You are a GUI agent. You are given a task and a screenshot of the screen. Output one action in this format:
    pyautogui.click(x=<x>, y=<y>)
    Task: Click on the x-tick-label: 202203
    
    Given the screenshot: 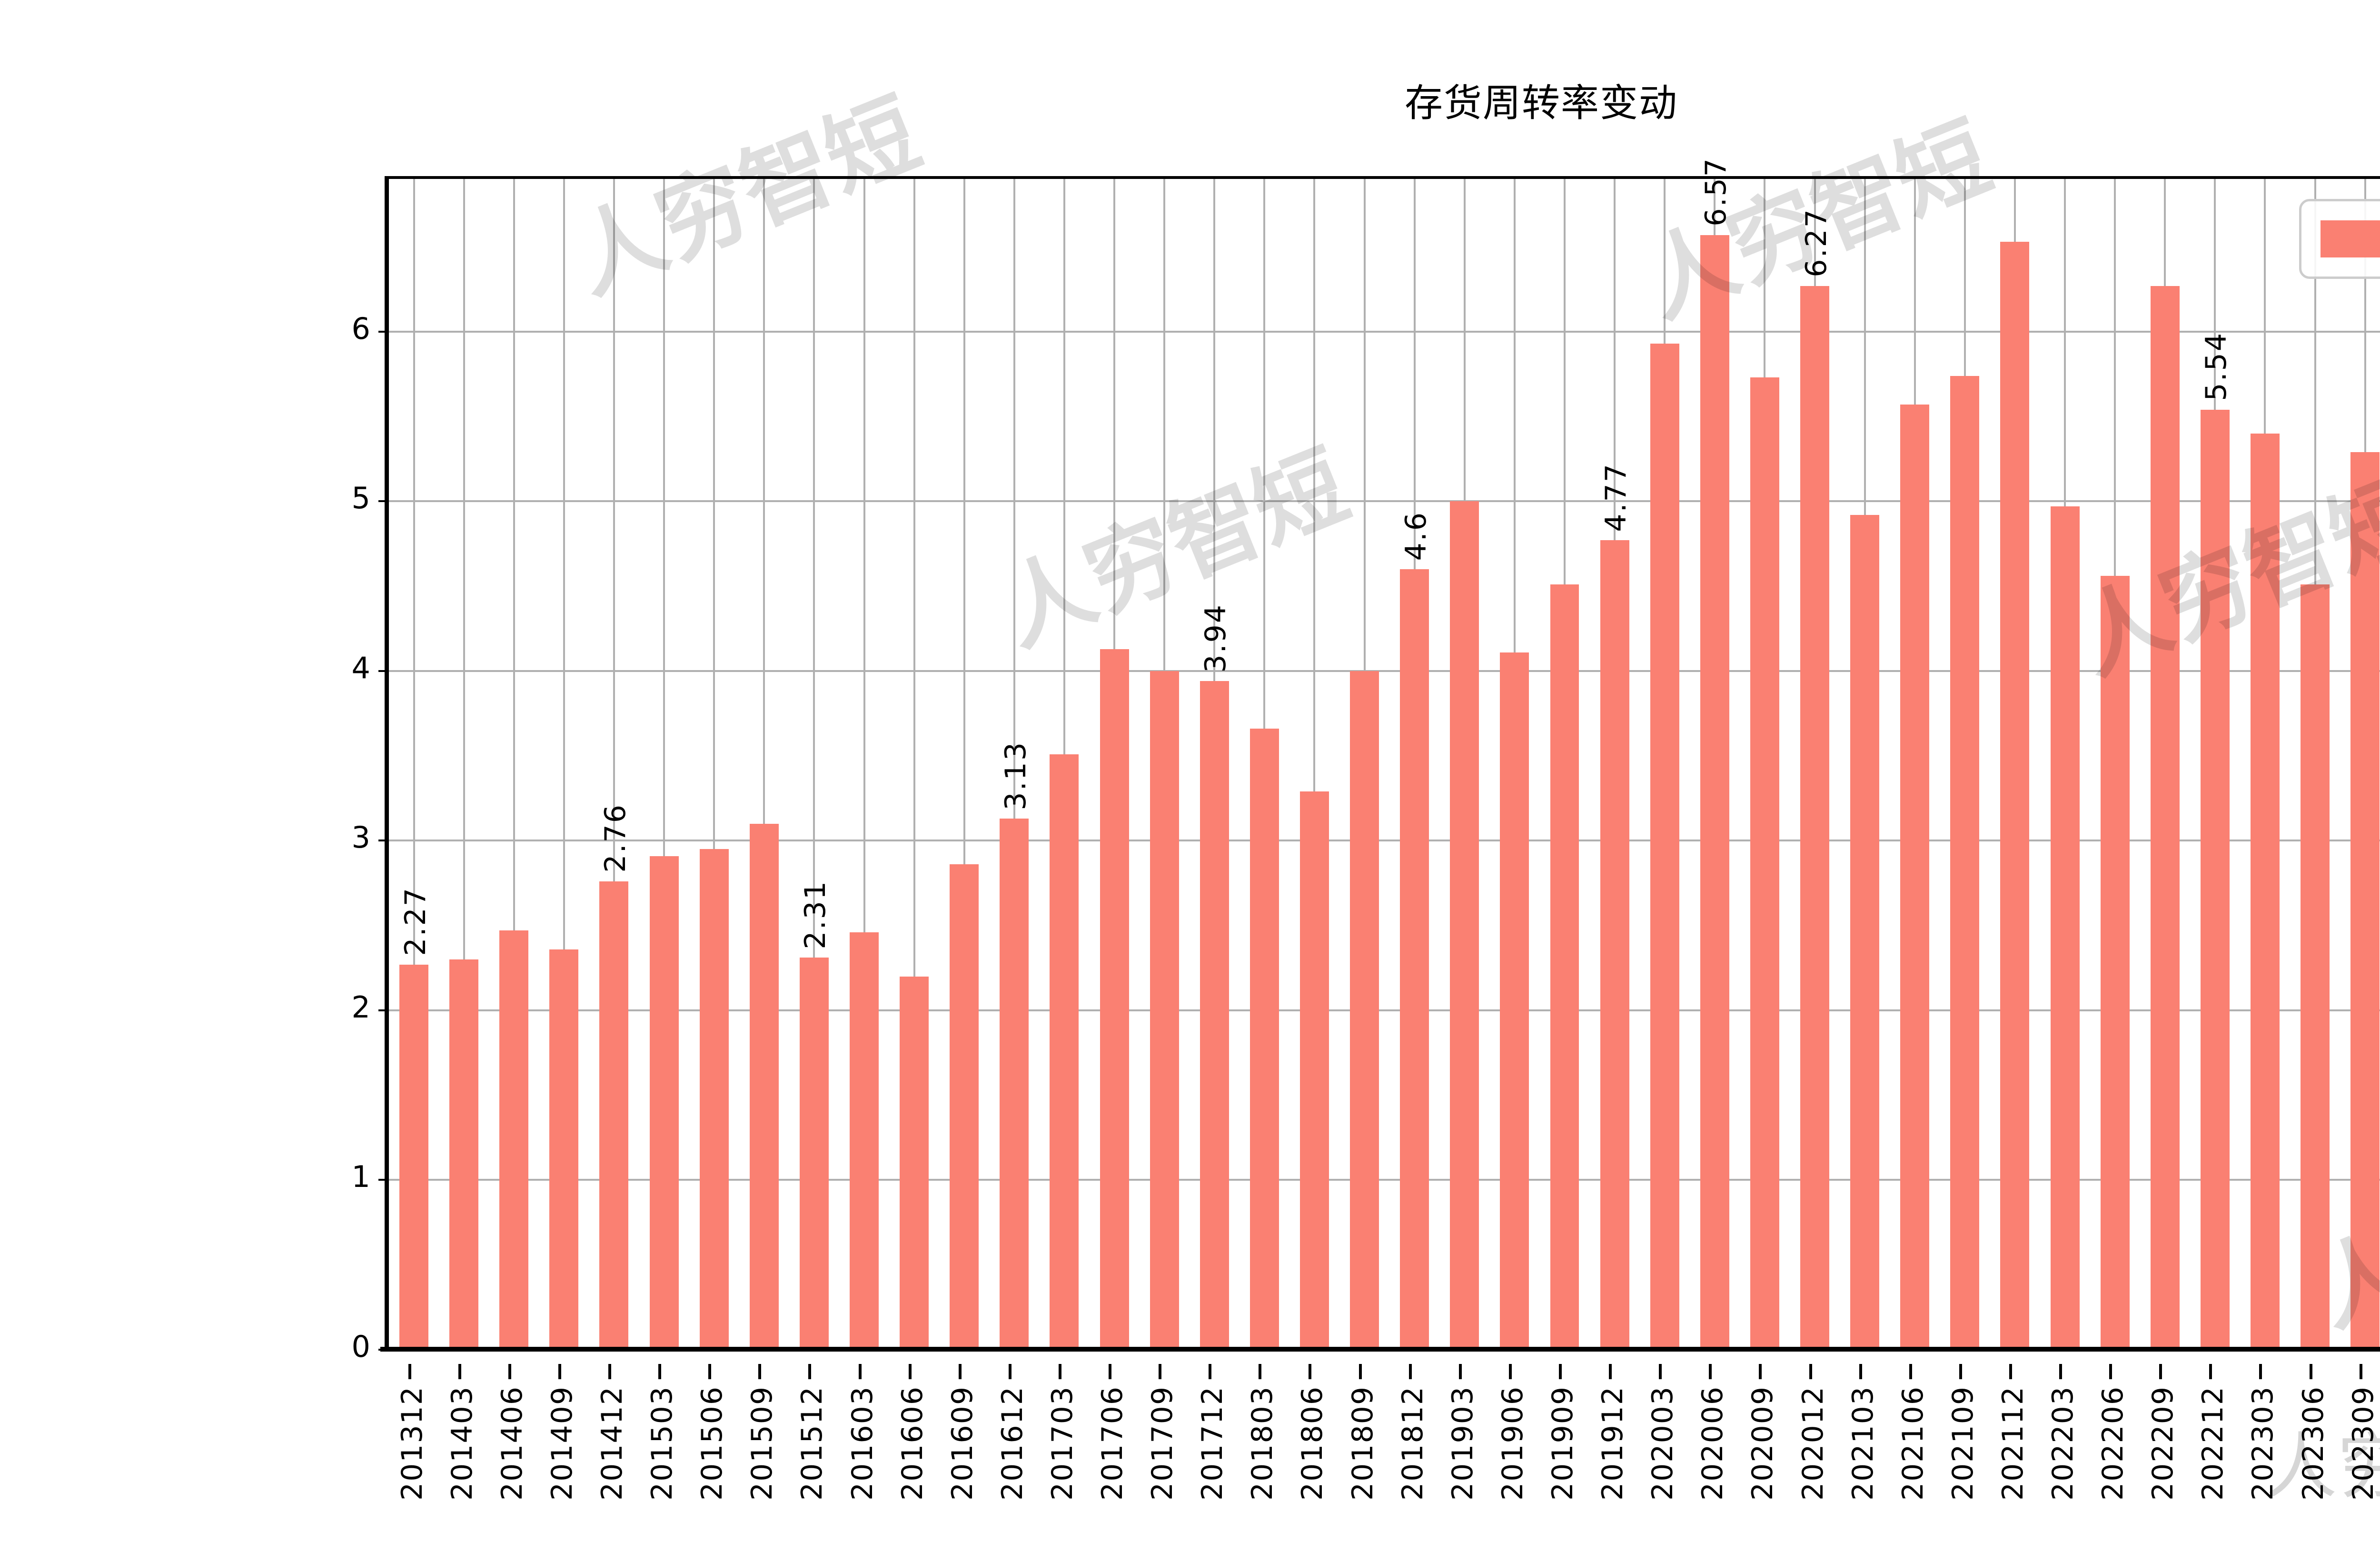 What is the action you would take?
    pyautogui.click(x=2063, y=1443)
    